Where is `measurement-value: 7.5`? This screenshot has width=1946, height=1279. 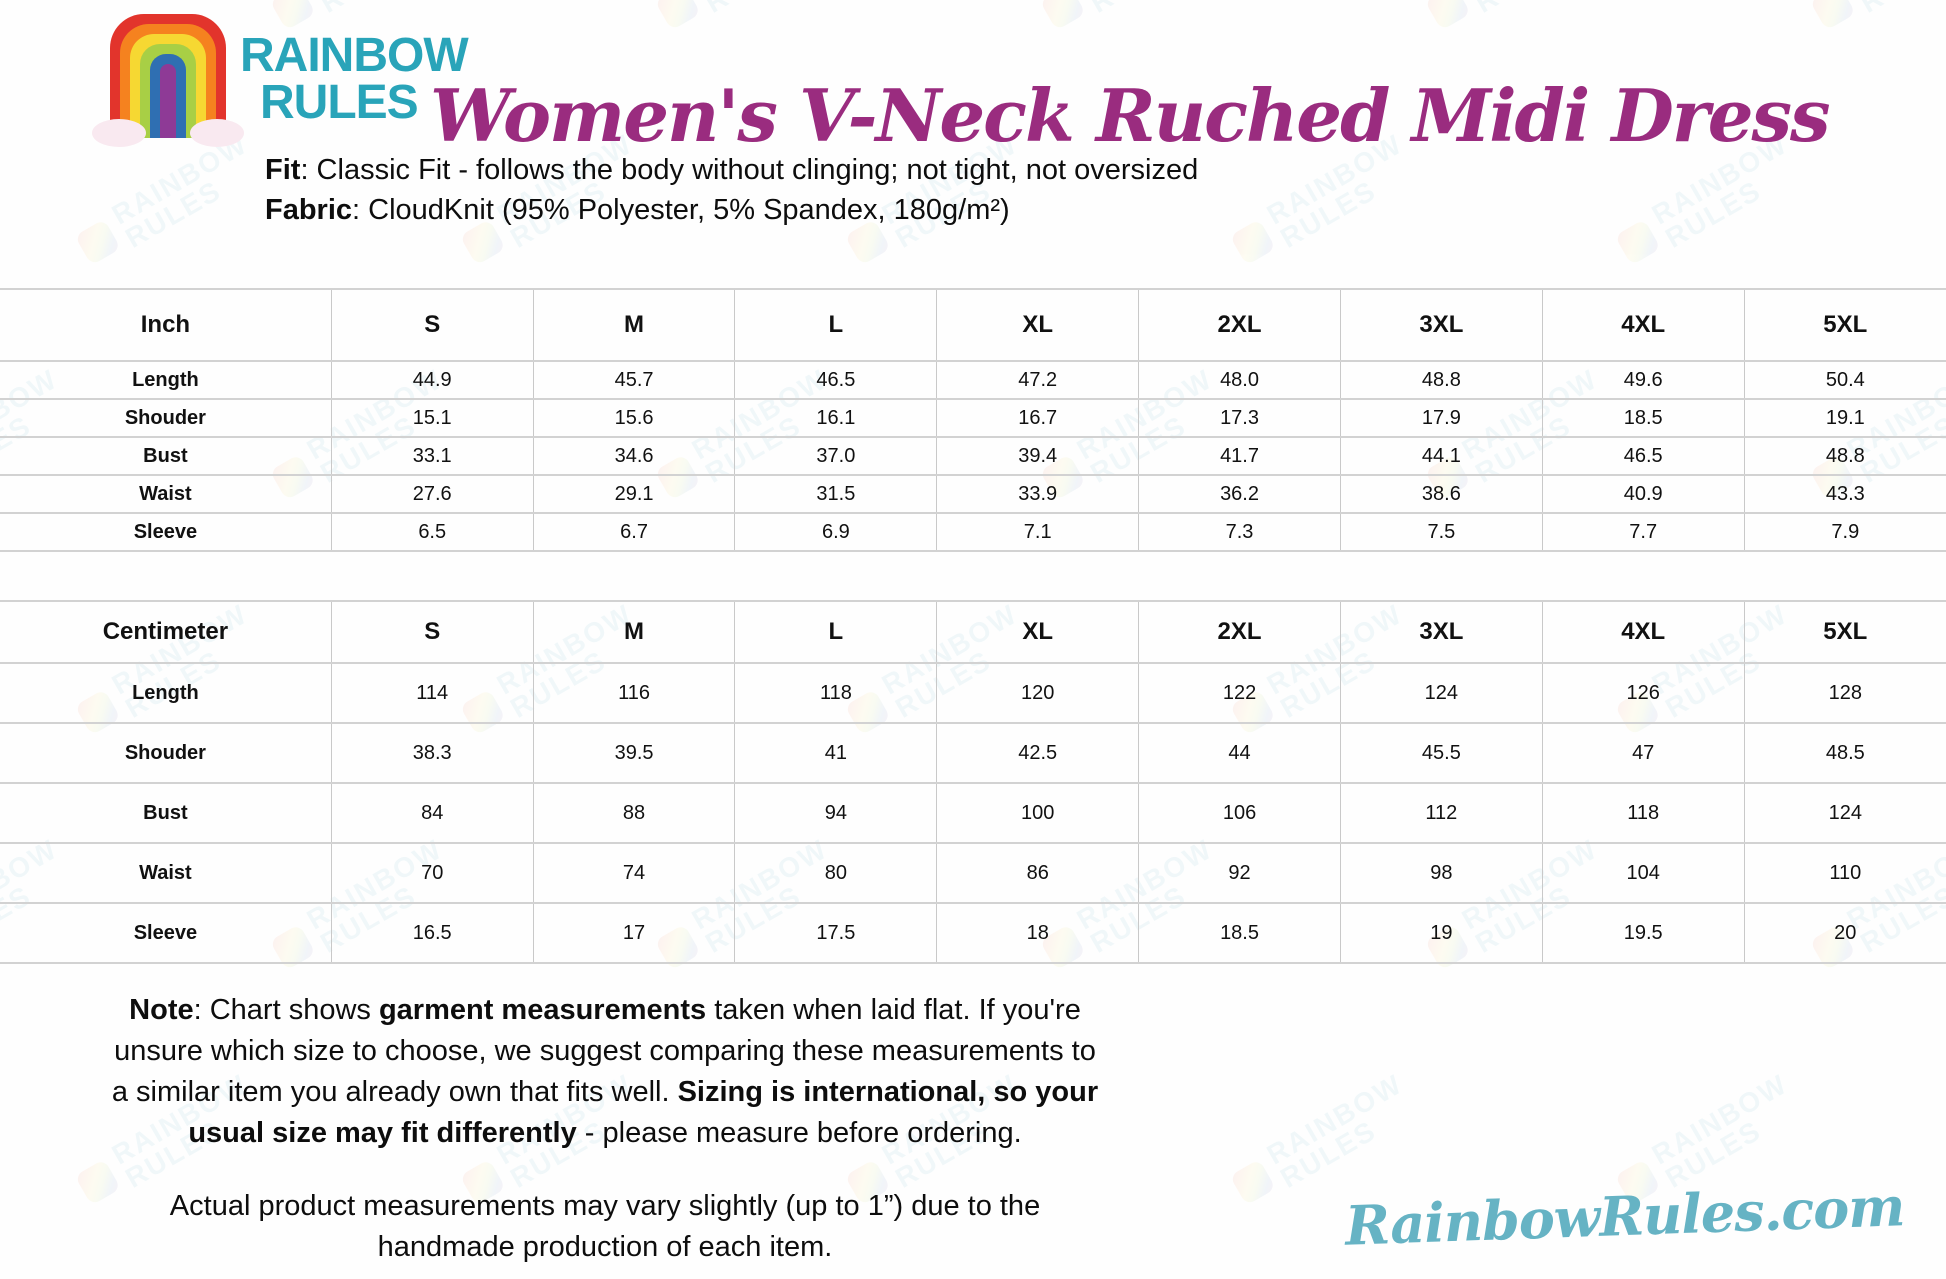
measurement-value: 7.5 is located at coordinates (1441, 532).